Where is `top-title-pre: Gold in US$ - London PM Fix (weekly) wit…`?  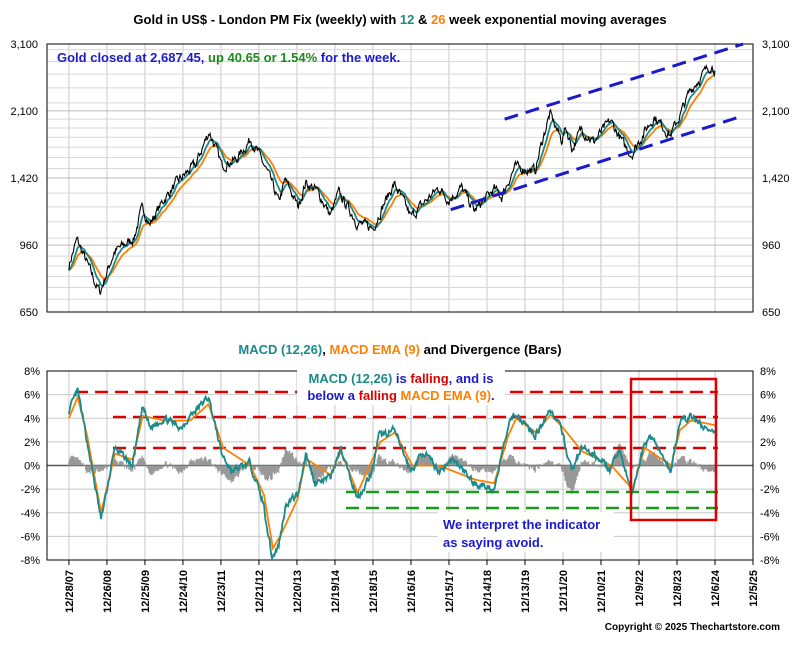 top-title-pre: Gold in US$ - London PM Fix (weekly) wit… is located at coordinates (266, 19).